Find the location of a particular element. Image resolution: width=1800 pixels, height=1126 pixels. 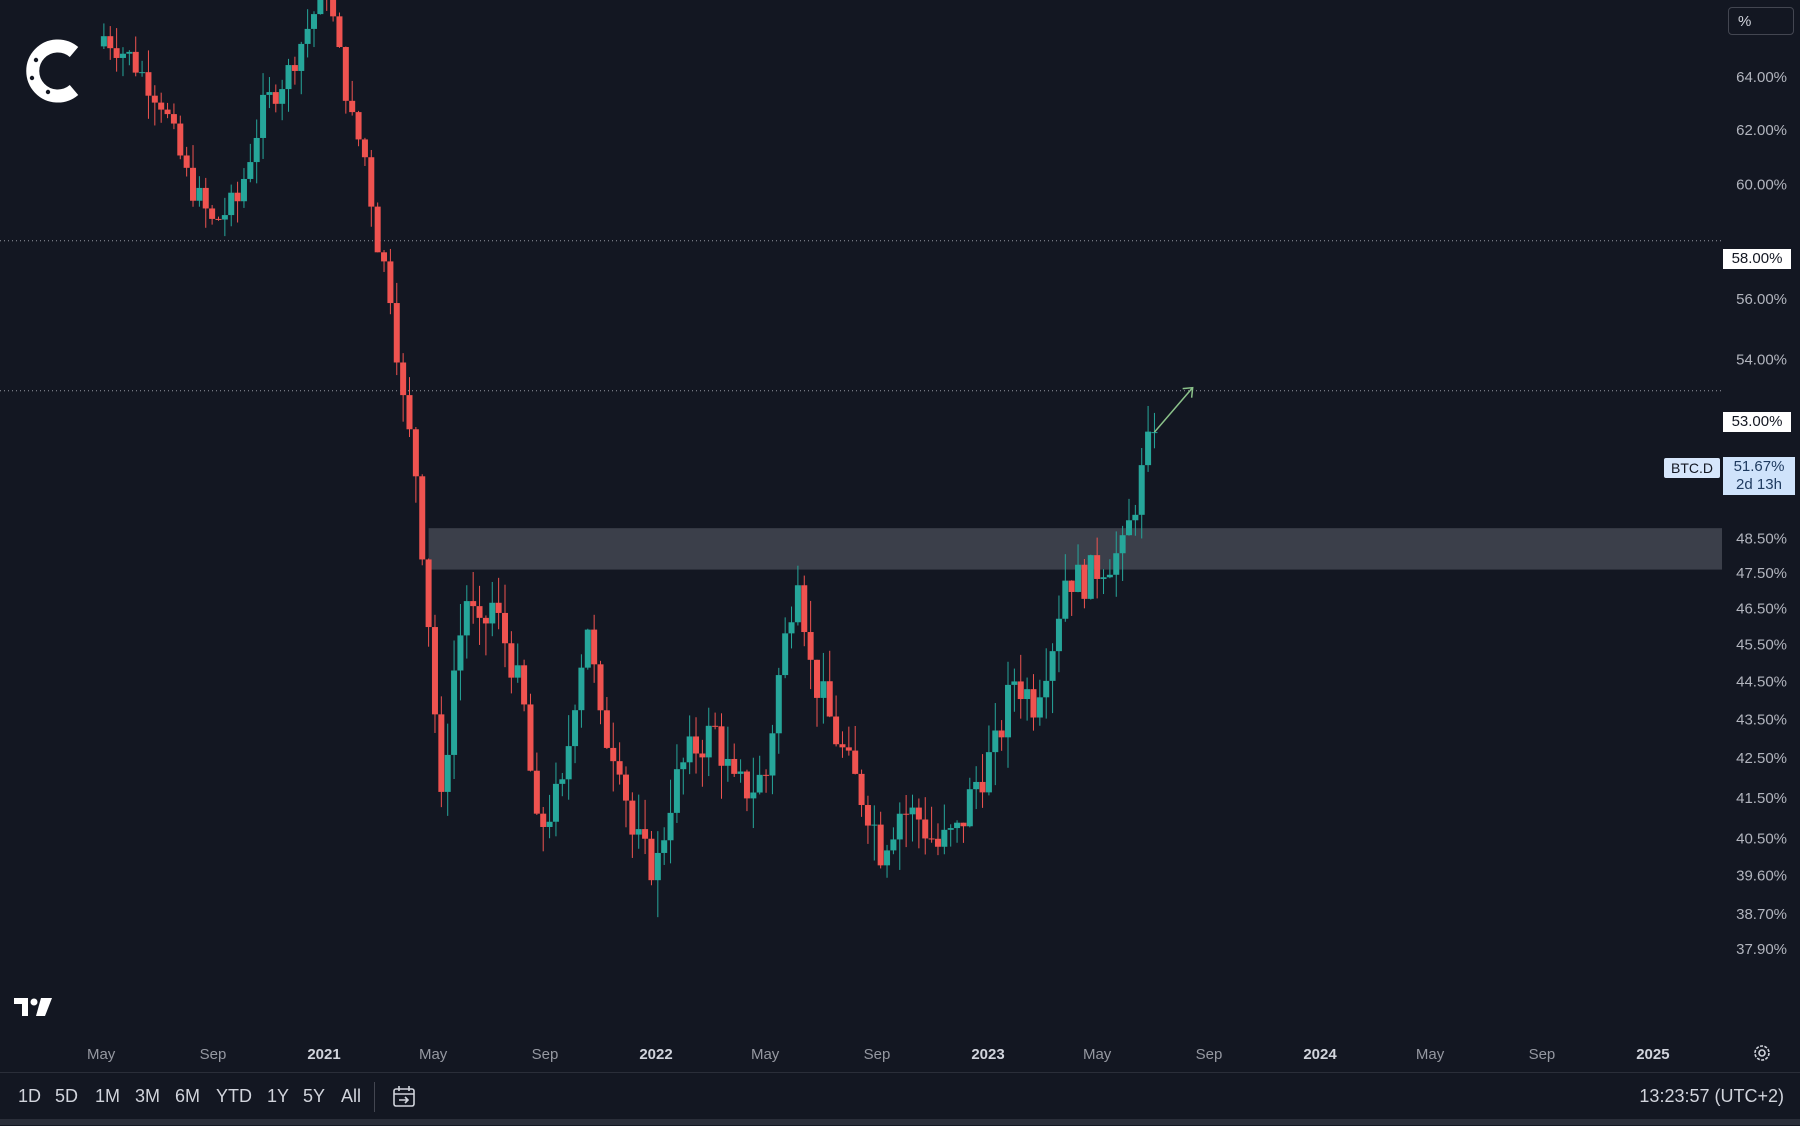

range-button-1y: 1Y is located at coordinates (278, 1096).